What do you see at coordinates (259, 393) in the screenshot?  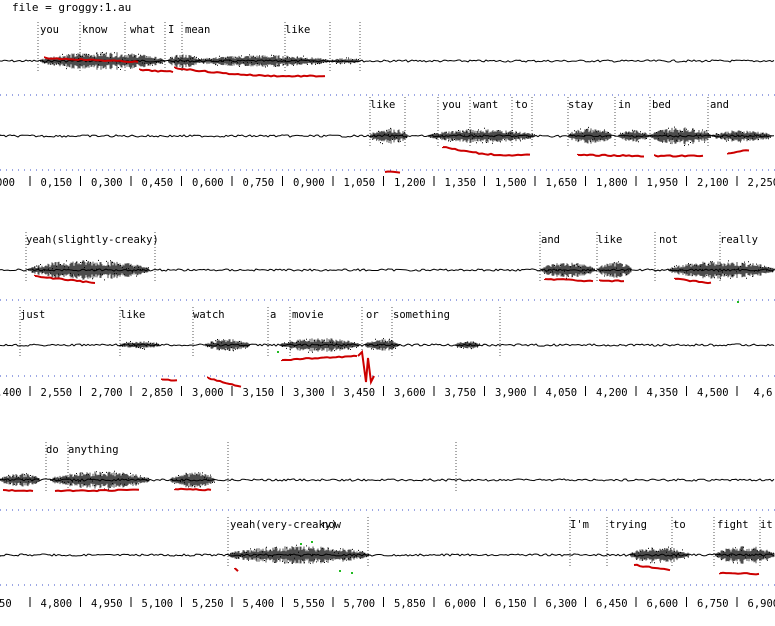 I see `ruler-tick-label: 3,150` at bounding box center [259, 393].